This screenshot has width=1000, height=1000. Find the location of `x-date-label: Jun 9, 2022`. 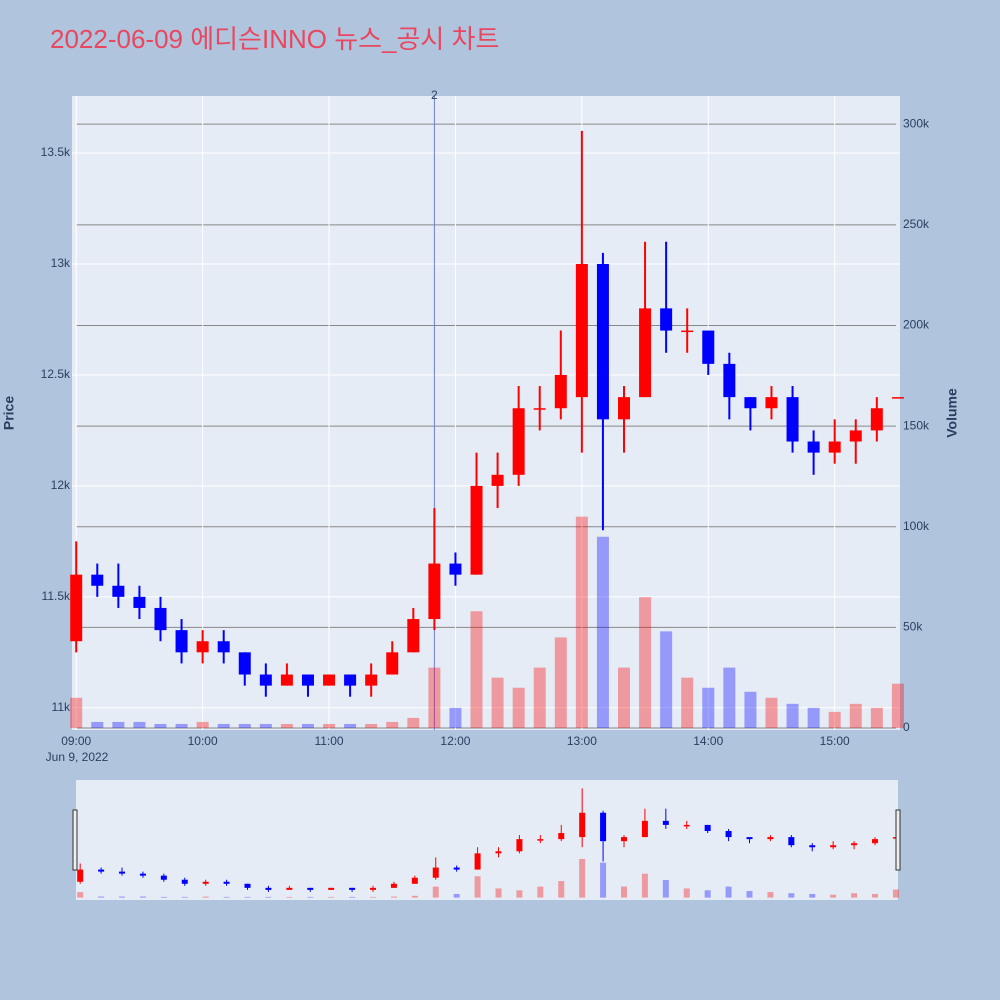

x-date-label: Jun 9, 2022 is located at coordinates (77, 757).